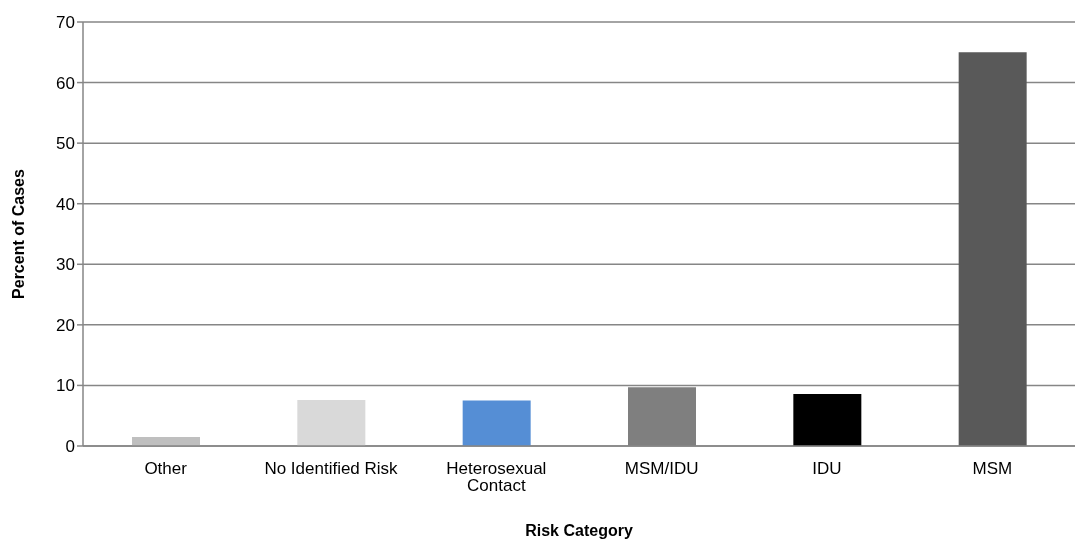  Describe the element at coordinates (65, 386) in the screenshot. I see `y-tick-label: 10` at that location.